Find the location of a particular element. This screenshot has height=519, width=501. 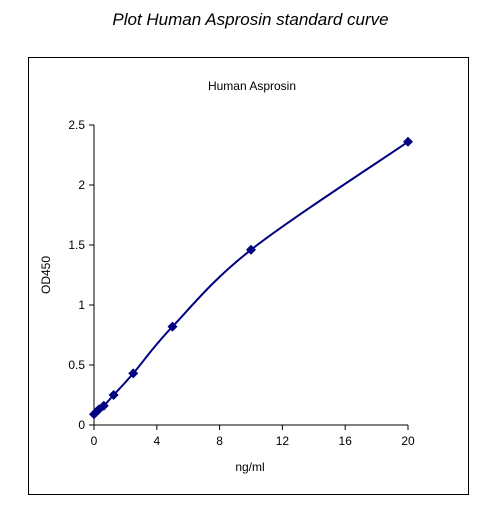

x-tick-label: 16 is located at coordinates (346, 441).